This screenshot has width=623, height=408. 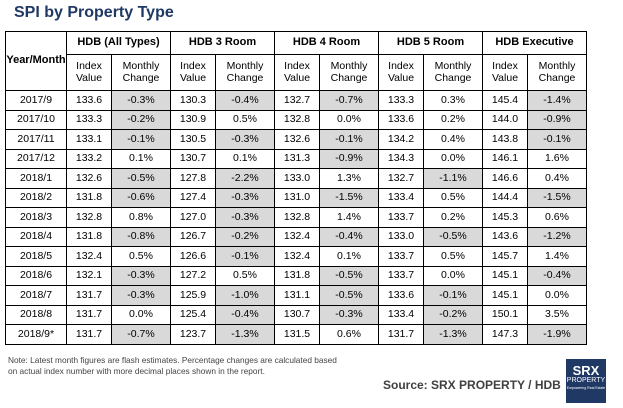 I want to click on index-value-cell: 143.6, so click(x=505, y=236).